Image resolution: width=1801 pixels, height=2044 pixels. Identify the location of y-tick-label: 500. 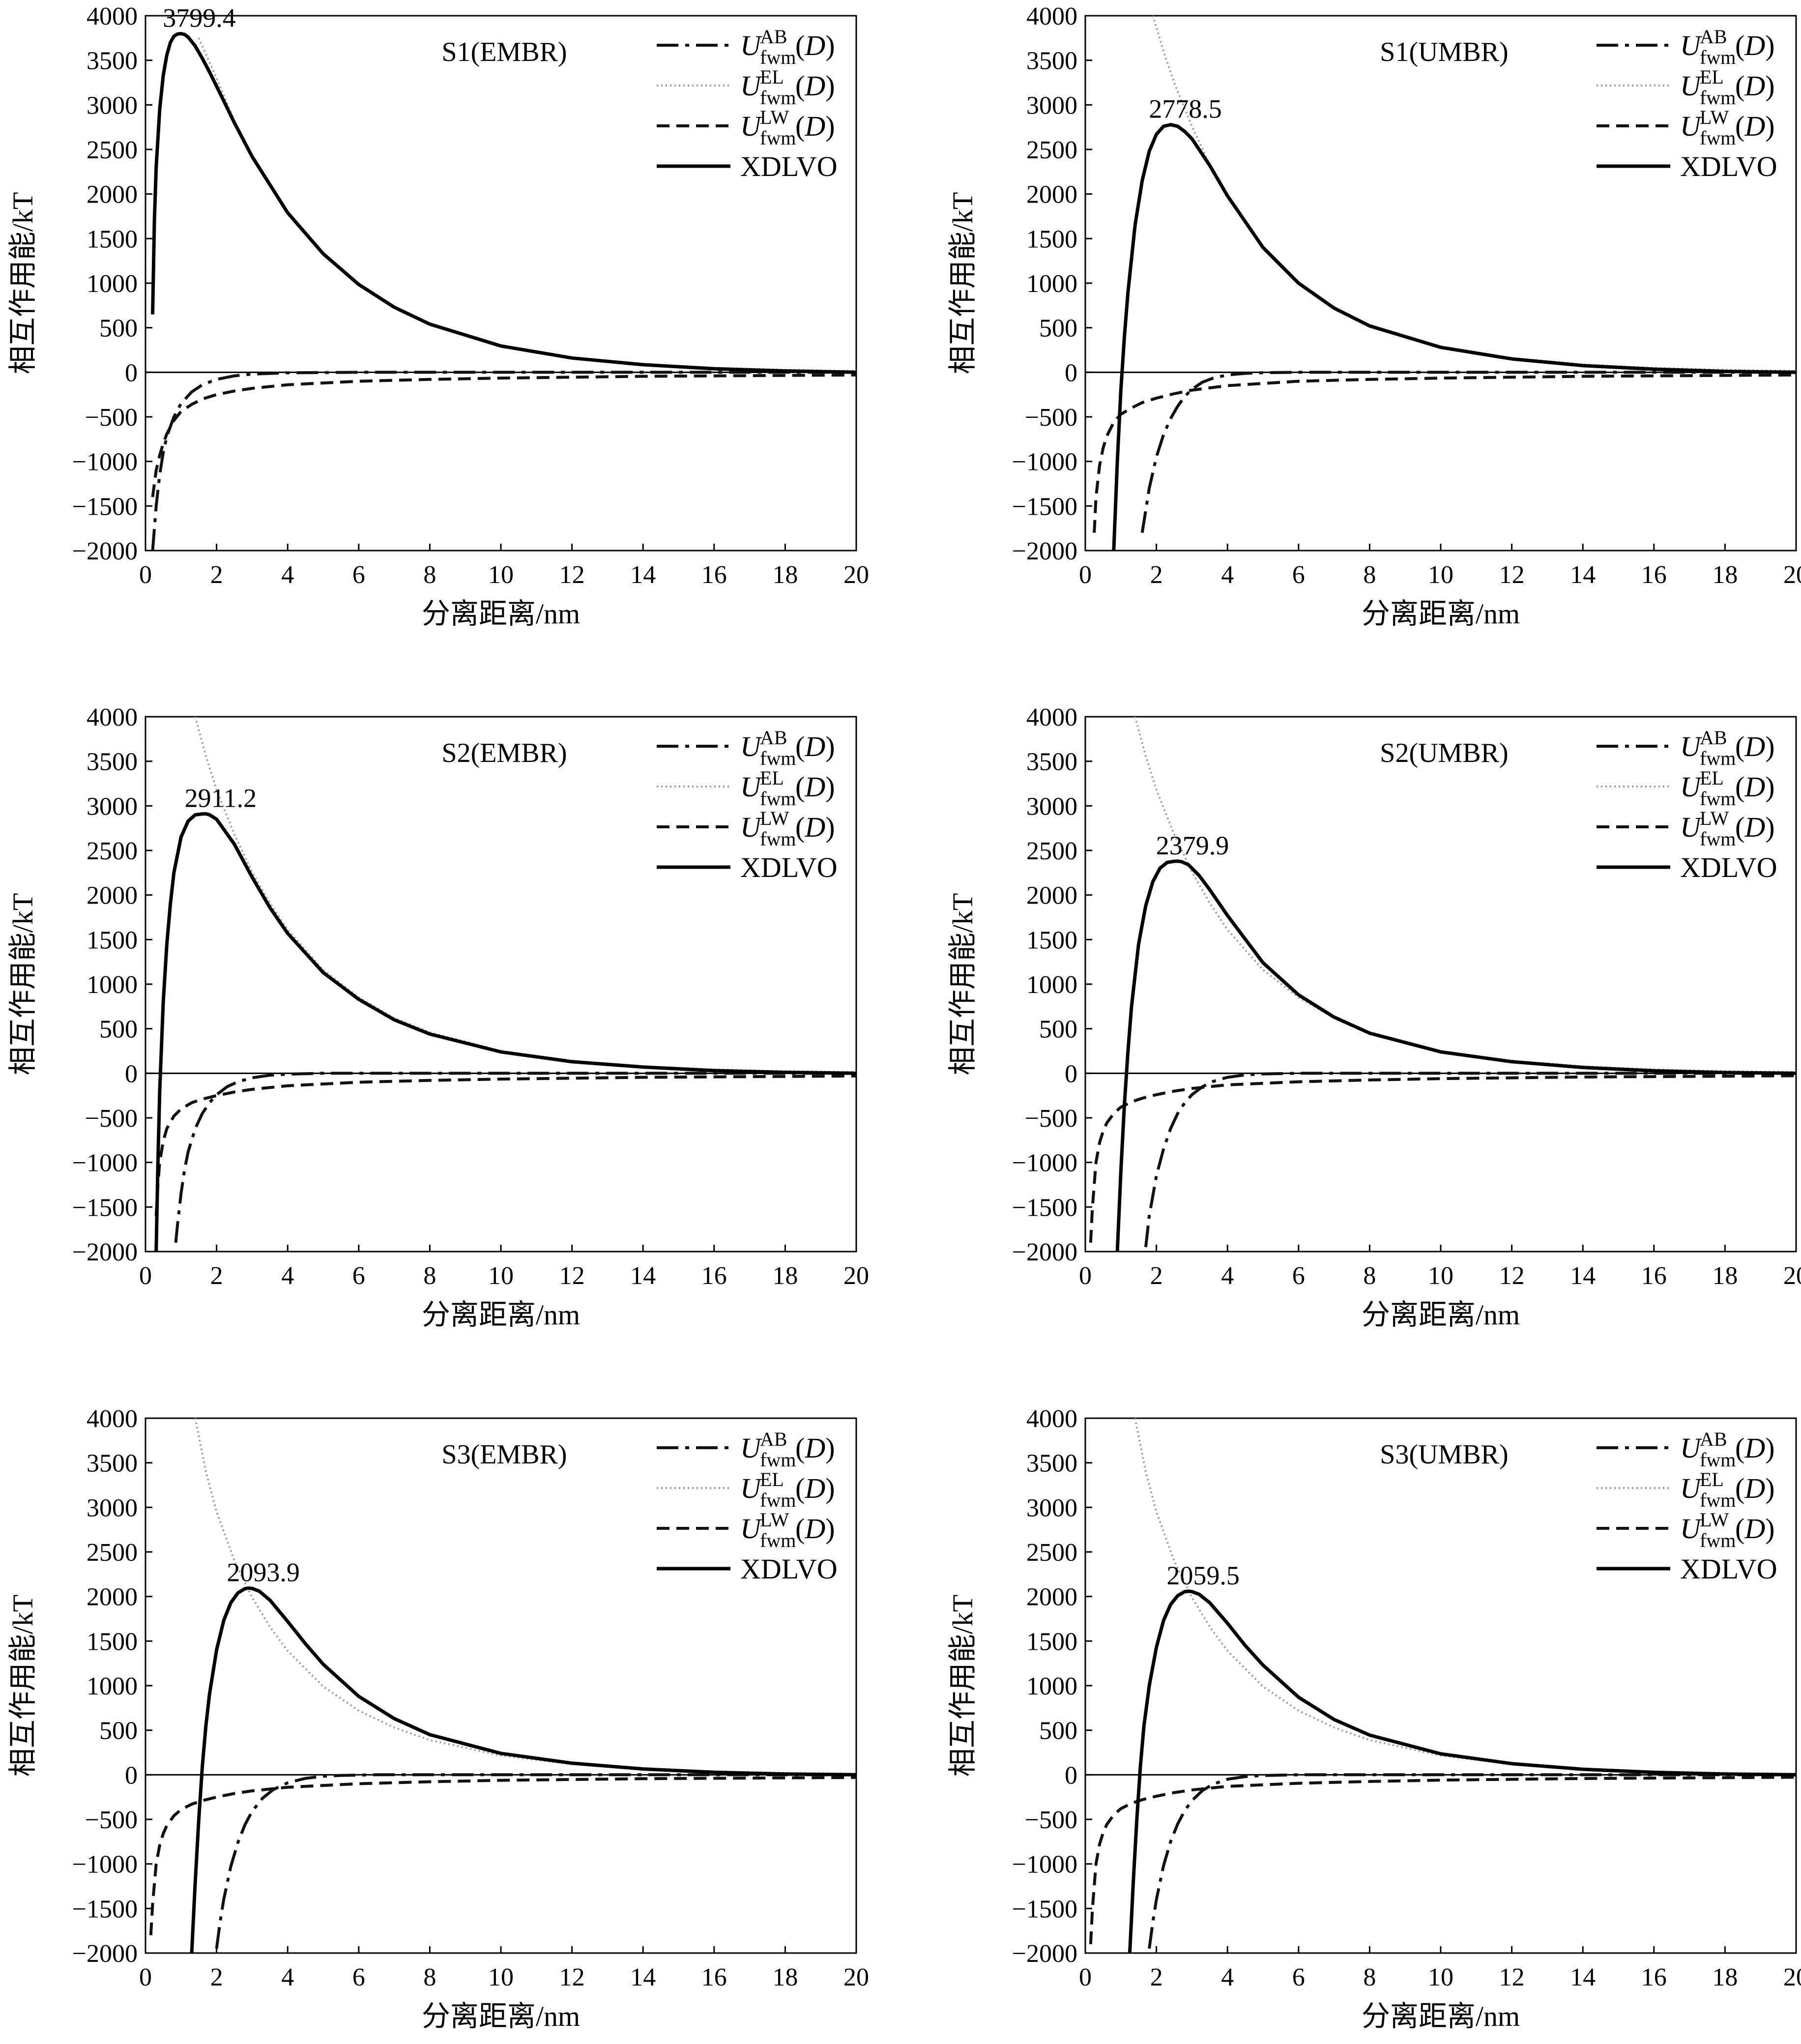
(1058, 1030).